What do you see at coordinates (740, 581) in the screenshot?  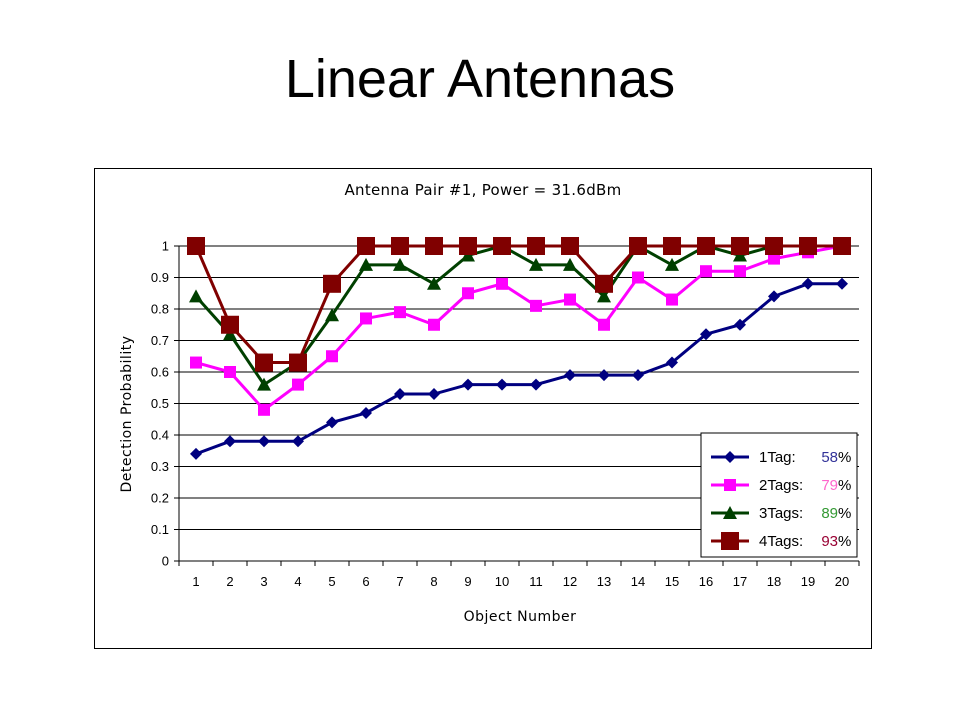 I see `x-tick-label: 17` at bounding box center [740, 581].